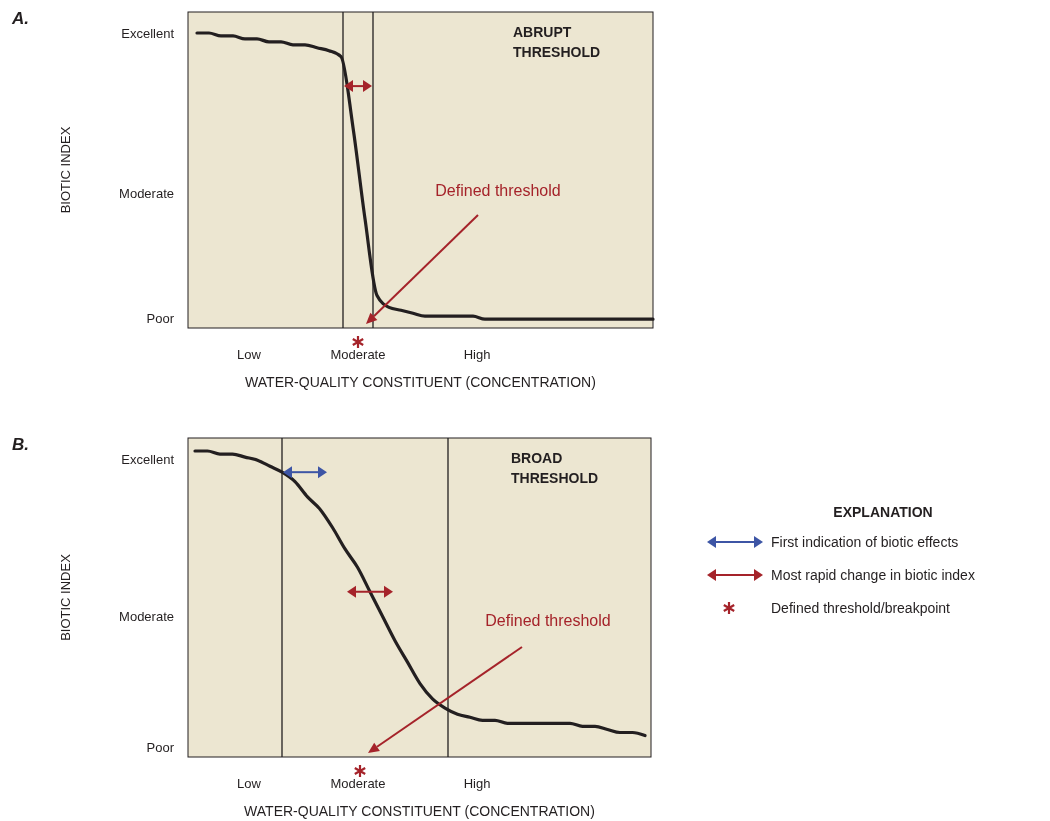 Image resolution: width=1050 pixels, height=821 pixels. I want to click on chart-subtitle: ABRUPT THRESHOLD, so click(557, 42).